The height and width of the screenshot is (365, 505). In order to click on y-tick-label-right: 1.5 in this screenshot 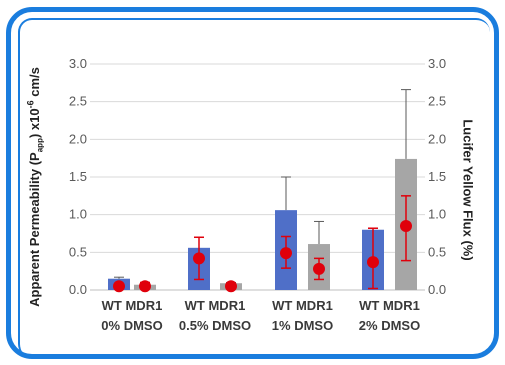, I will do `click(437, 176)`.